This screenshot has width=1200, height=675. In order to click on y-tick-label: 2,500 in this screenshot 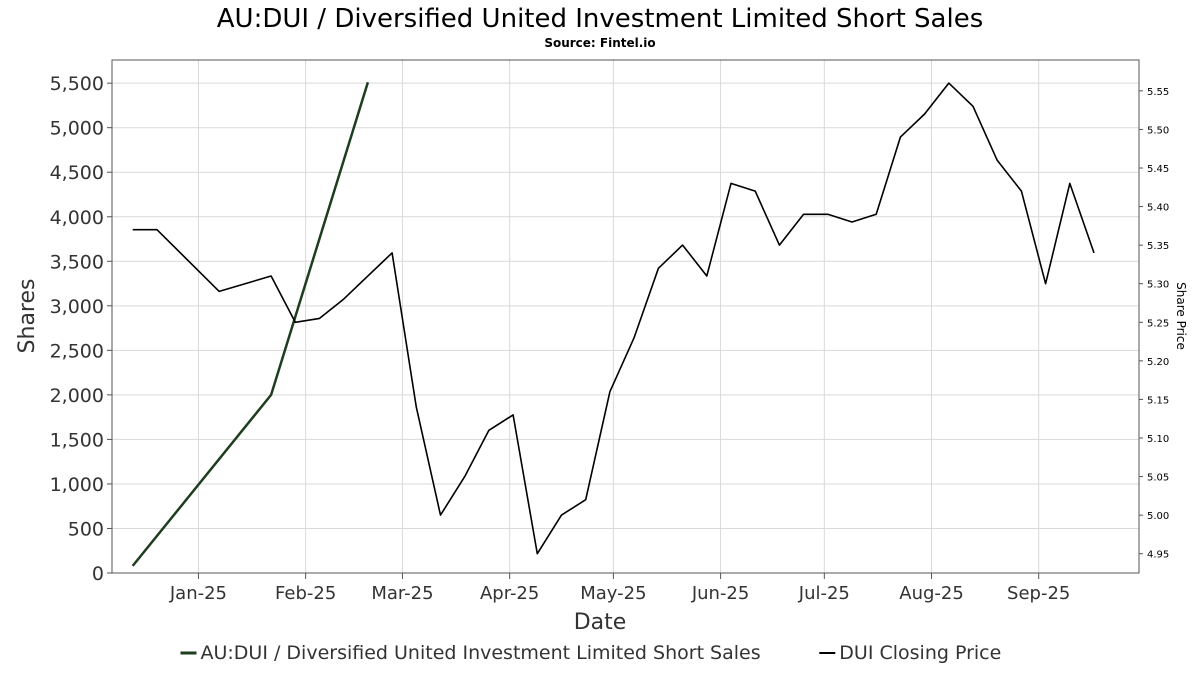, I will do `click(77, 351)`.